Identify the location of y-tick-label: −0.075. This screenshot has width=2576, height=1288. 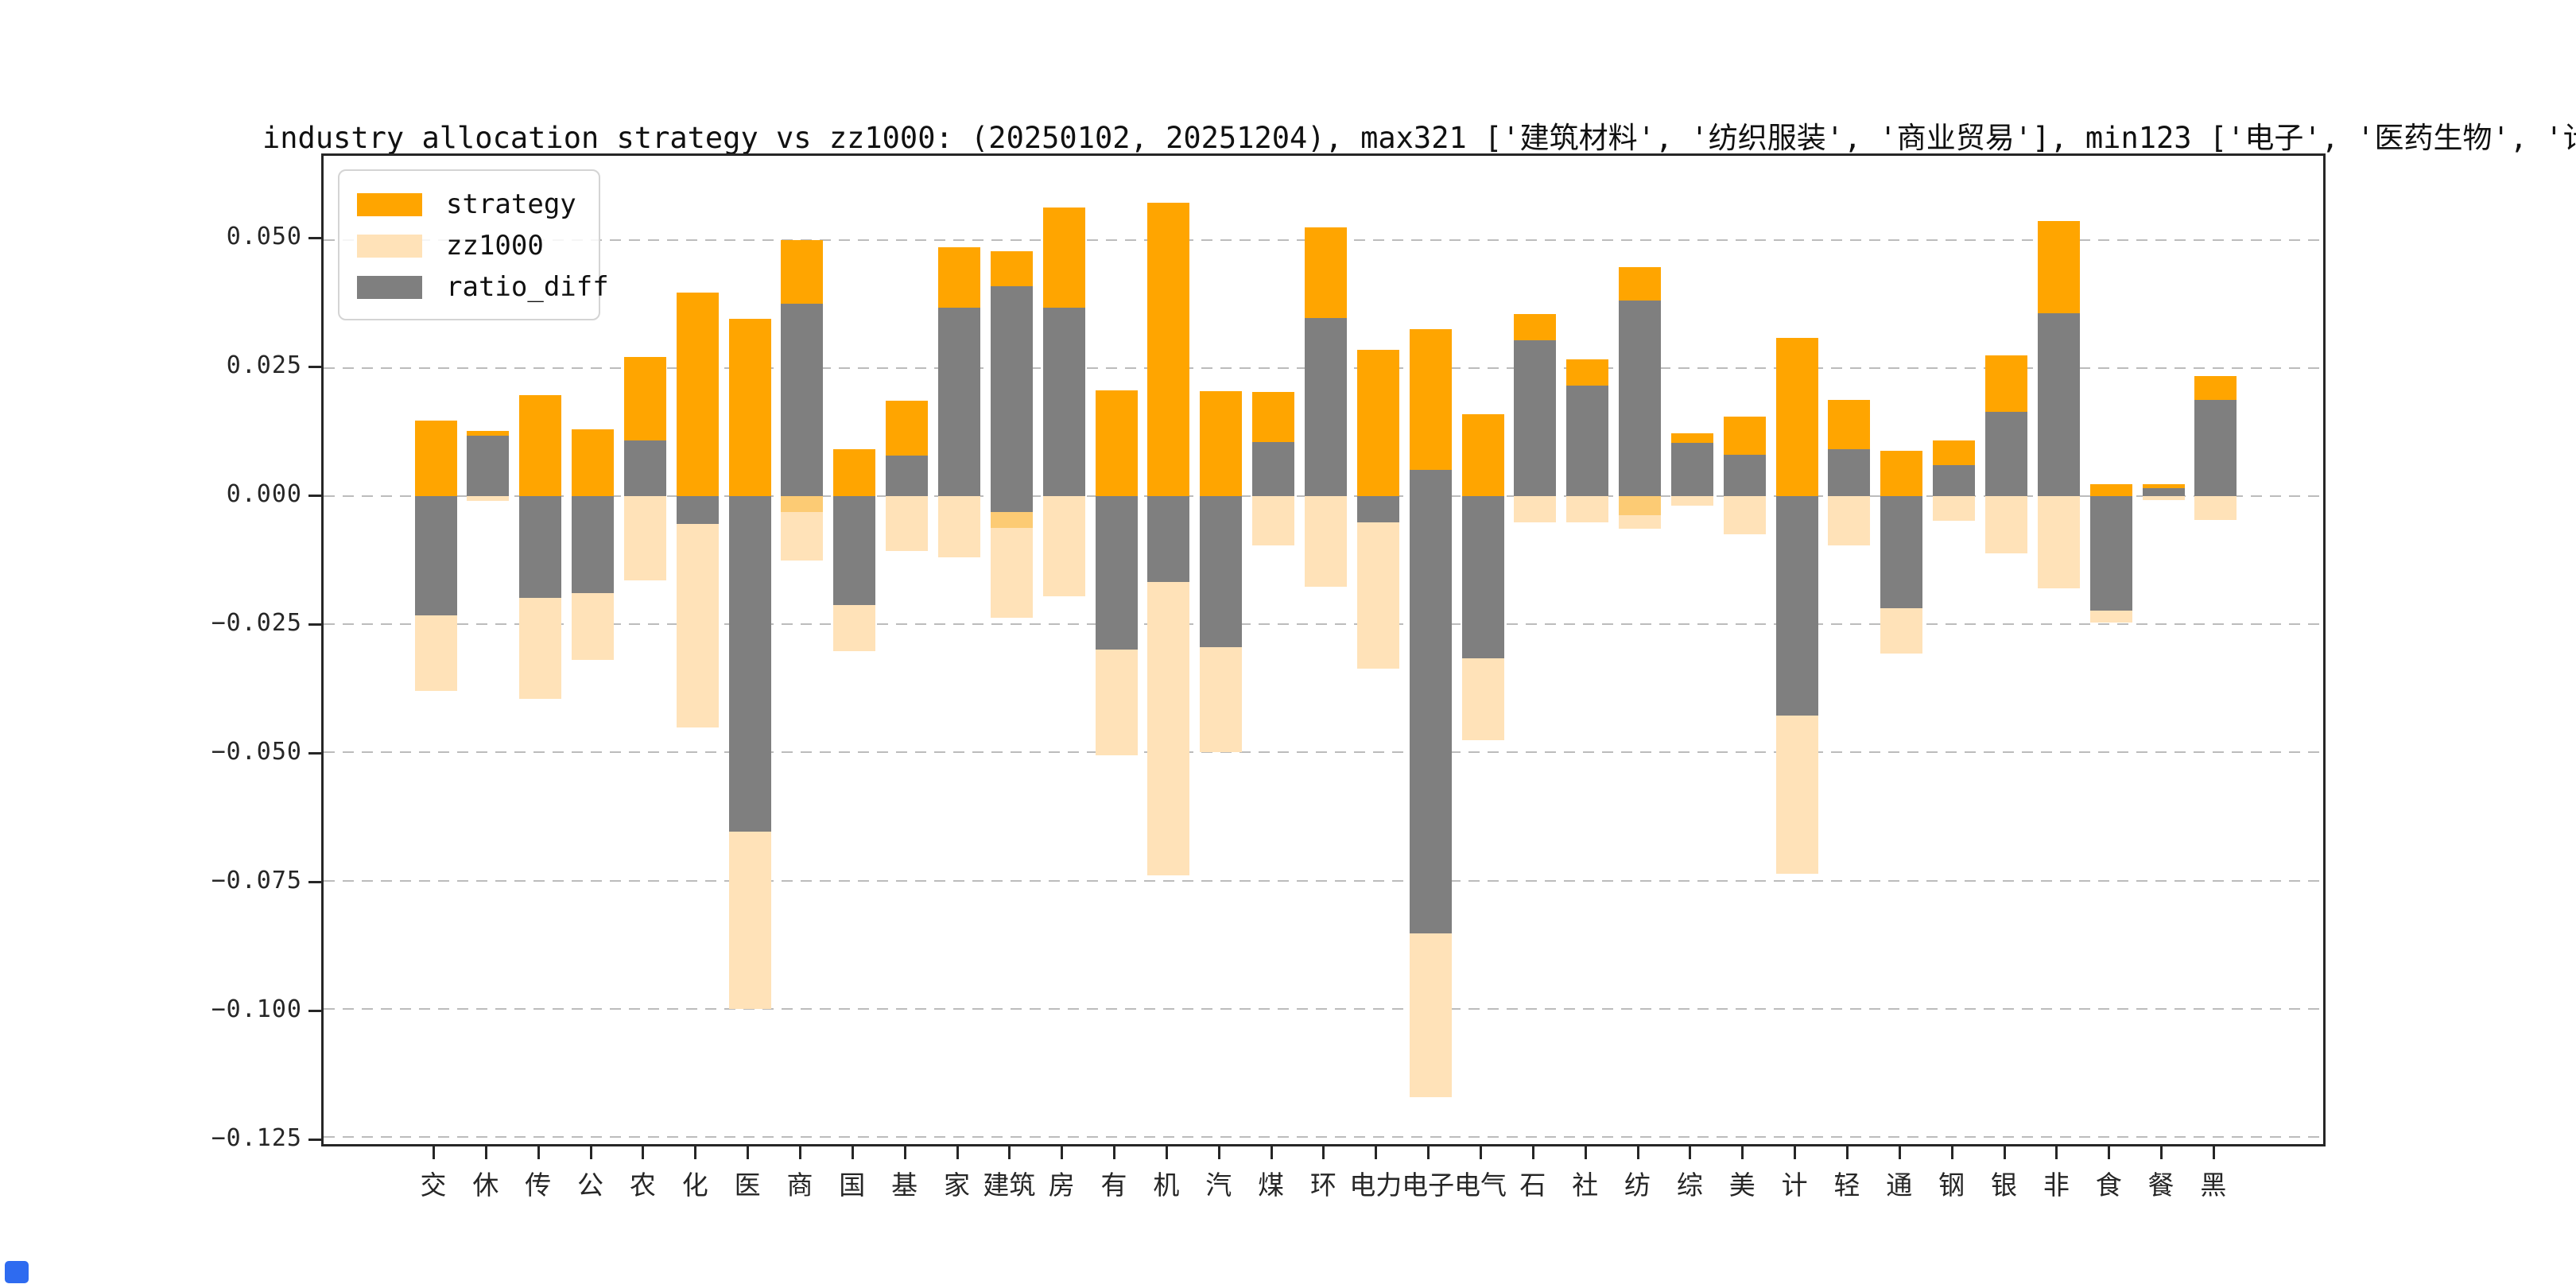
(256, 880).